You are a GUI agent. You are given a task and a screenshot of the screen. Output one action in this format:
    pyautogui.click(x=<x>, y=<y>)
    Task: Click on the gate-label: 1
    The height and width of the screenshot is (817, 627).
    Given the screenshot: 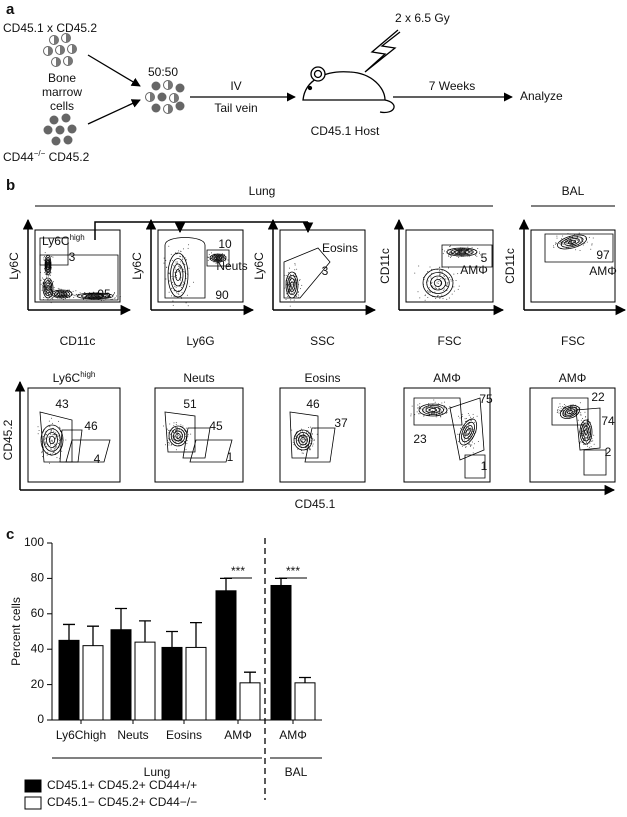 What is the action you would take?
    pyautogui.click(x=484, y=466)
    